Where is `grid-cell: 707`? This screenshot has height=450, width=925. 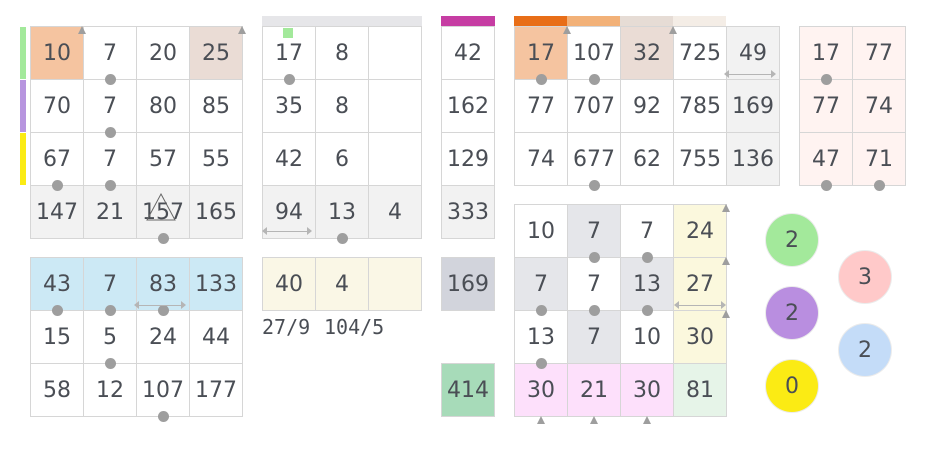 grid-cell: 707 is located at coordinates (594, 106).